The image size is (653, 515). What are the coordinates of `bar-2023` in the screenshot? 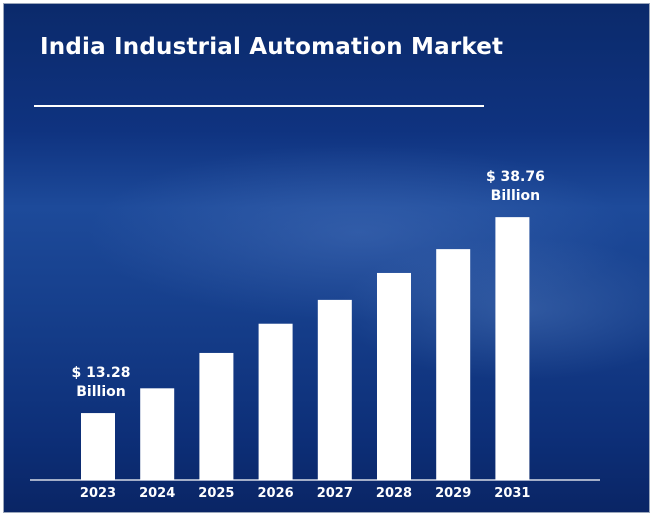 It's located at (98, 446).